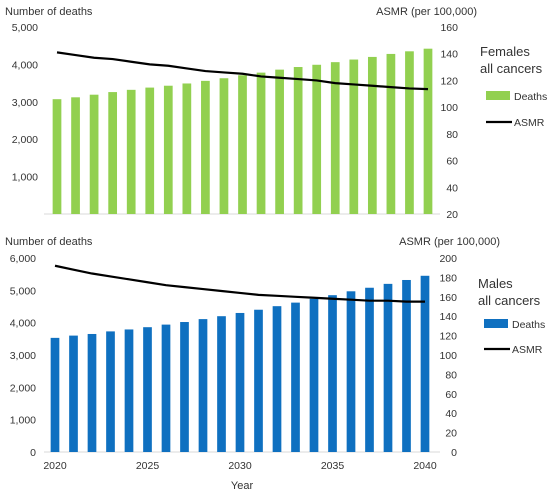 This screenshot has width=550, height=495. What do you see at coordinates (449, 81) in the screenshot?
I see `f-right-tick-label: 120` at bounding box center [449, 81].